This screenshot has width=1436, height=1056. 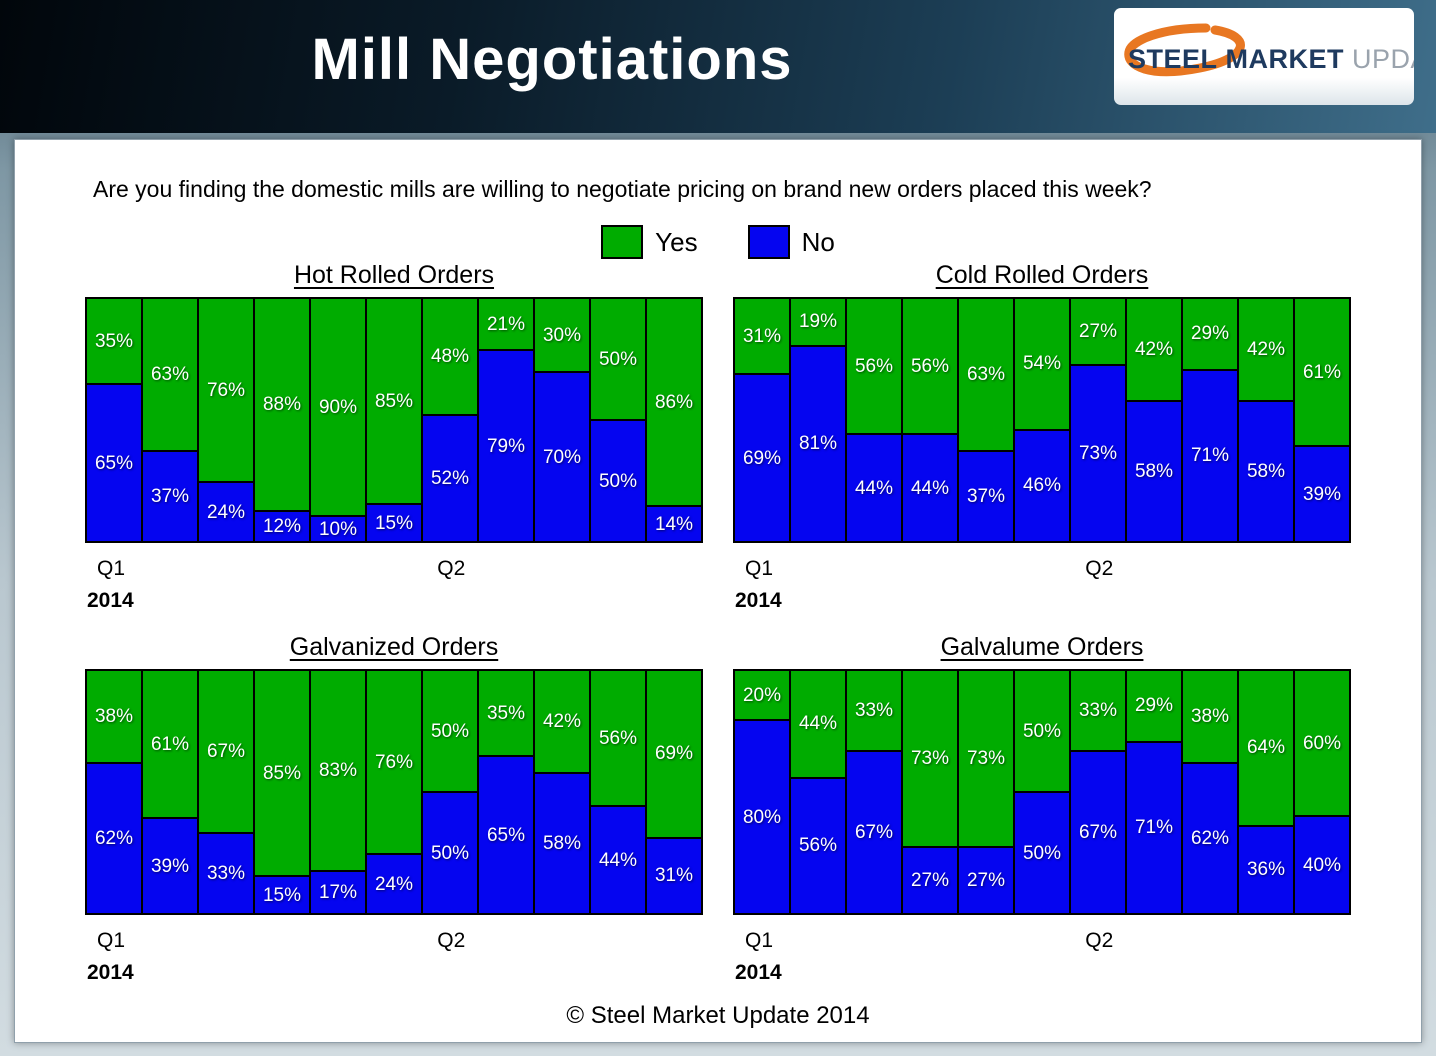 I want to click on bar-segment-no: 14%, so click(x=674, y=524).